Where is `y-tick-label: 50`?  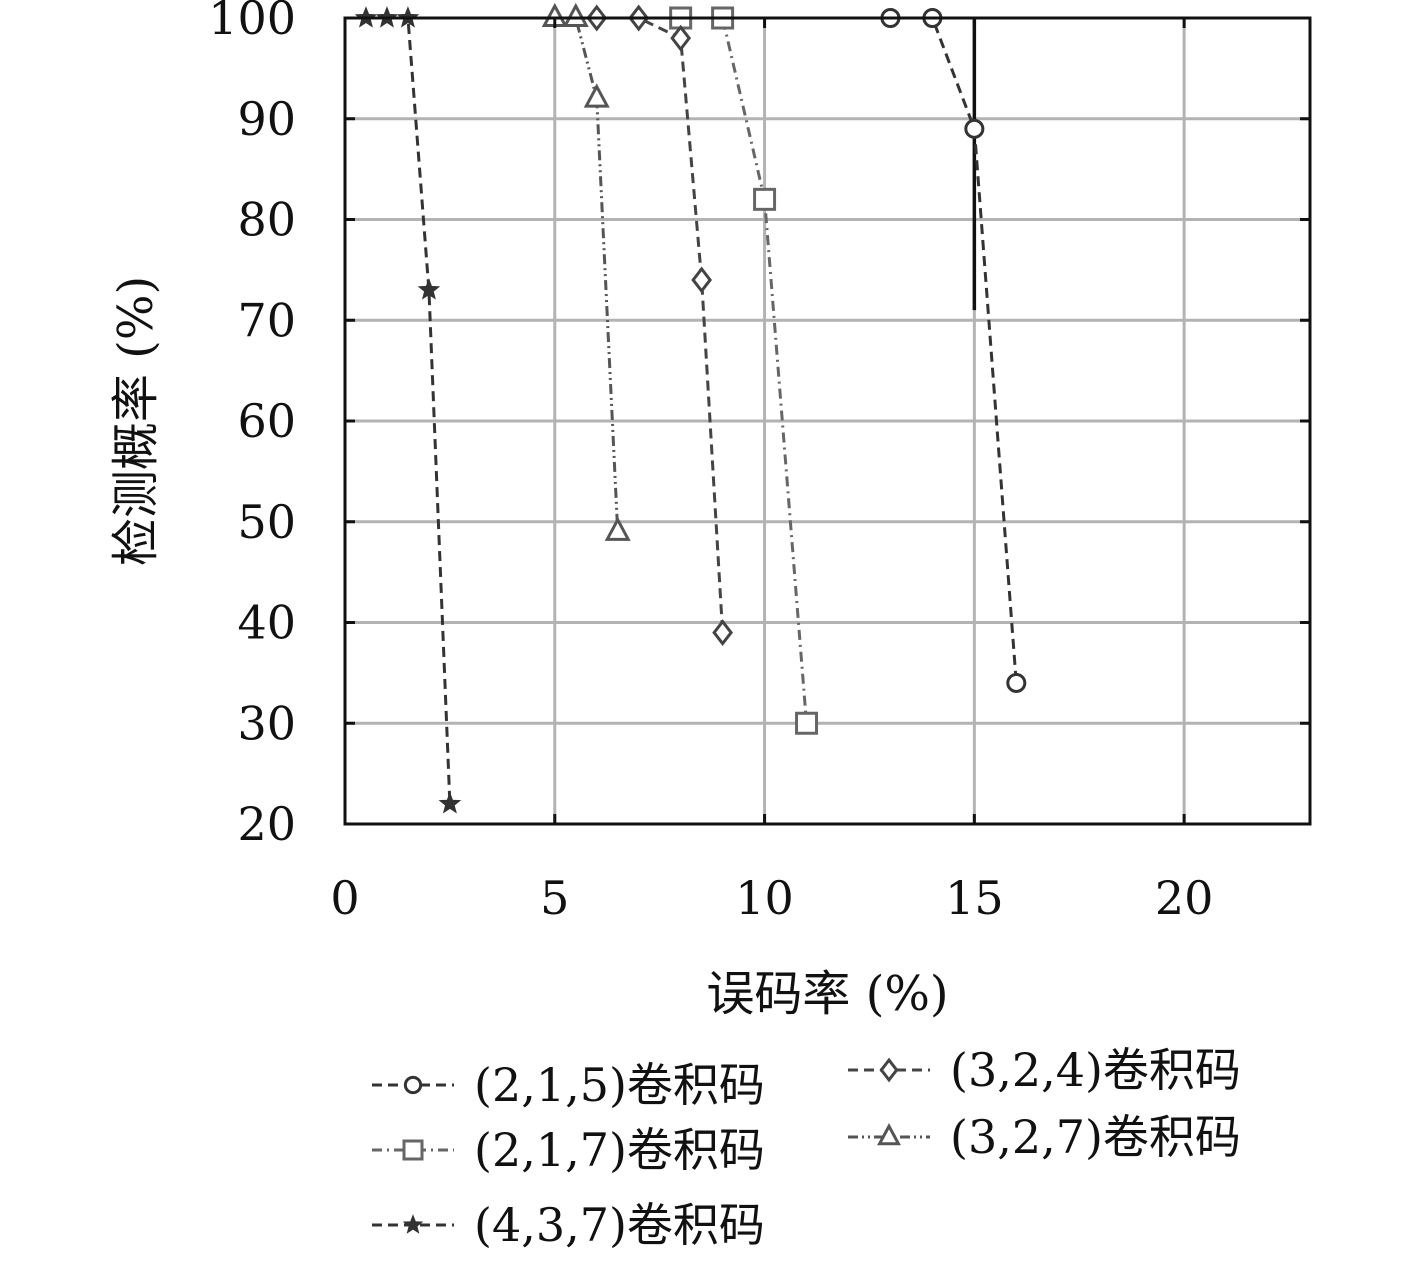 y-tick-label: 50 is located at coordinates (266, 522).